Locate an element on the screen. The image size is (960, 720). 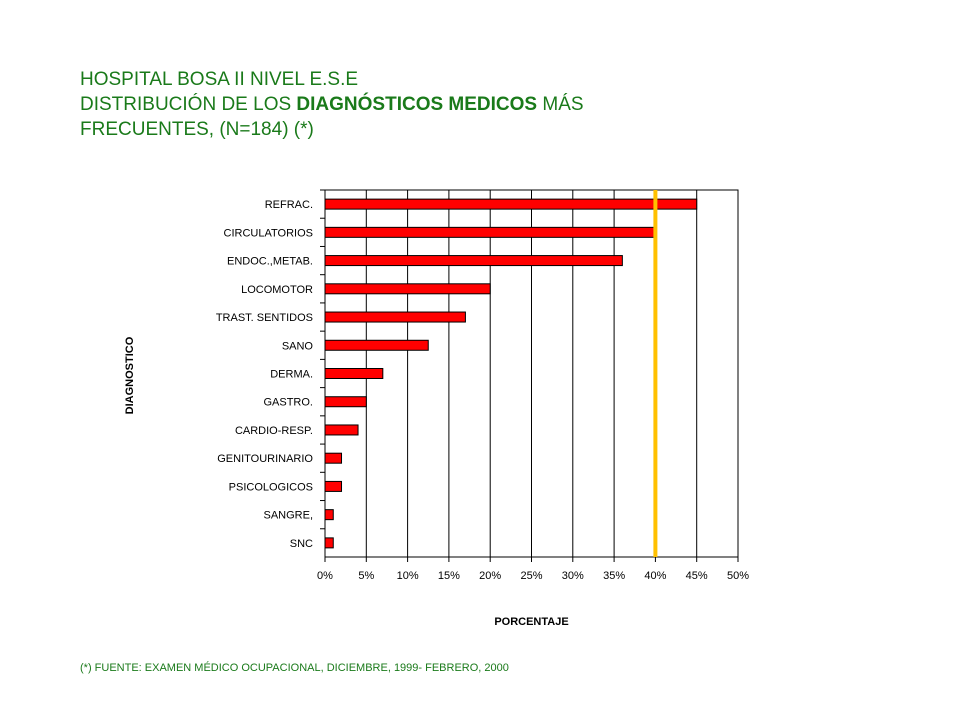
y-category-label: PSICOLOGICOS is located at coordinates (271, 487).